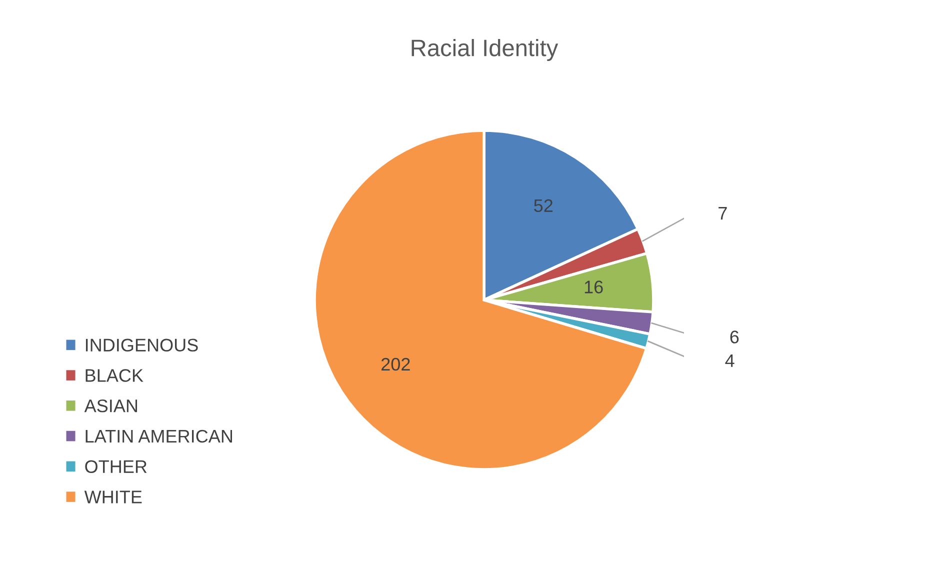  I want to click on legend-label: OTHER, so click(116, 467).